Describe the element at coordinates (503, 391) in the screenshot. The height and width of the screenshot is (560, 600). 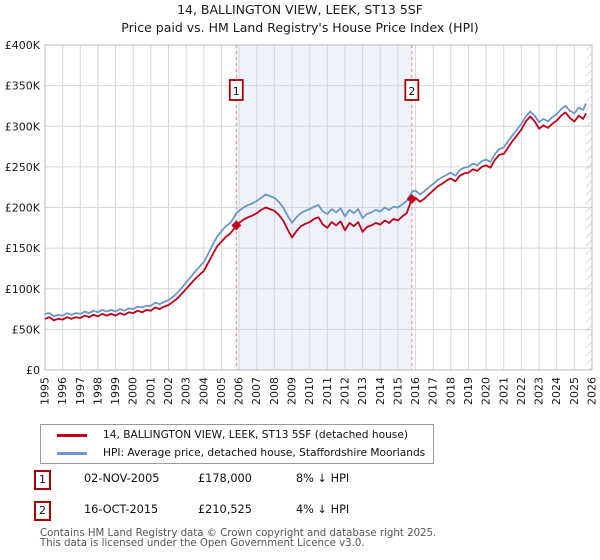
I see `x-tick-label: 2021` at that location.